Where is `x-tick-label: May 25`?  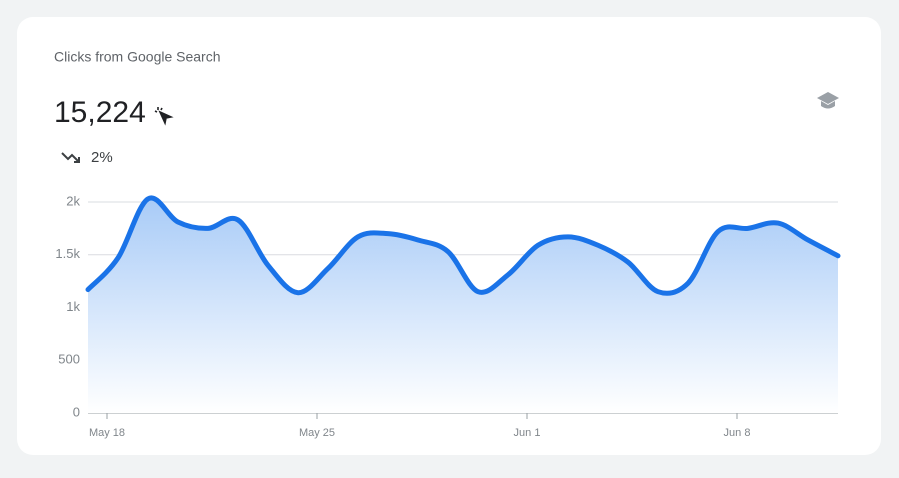 x-tick-label: May 25 is located at coordinates (317, 433).